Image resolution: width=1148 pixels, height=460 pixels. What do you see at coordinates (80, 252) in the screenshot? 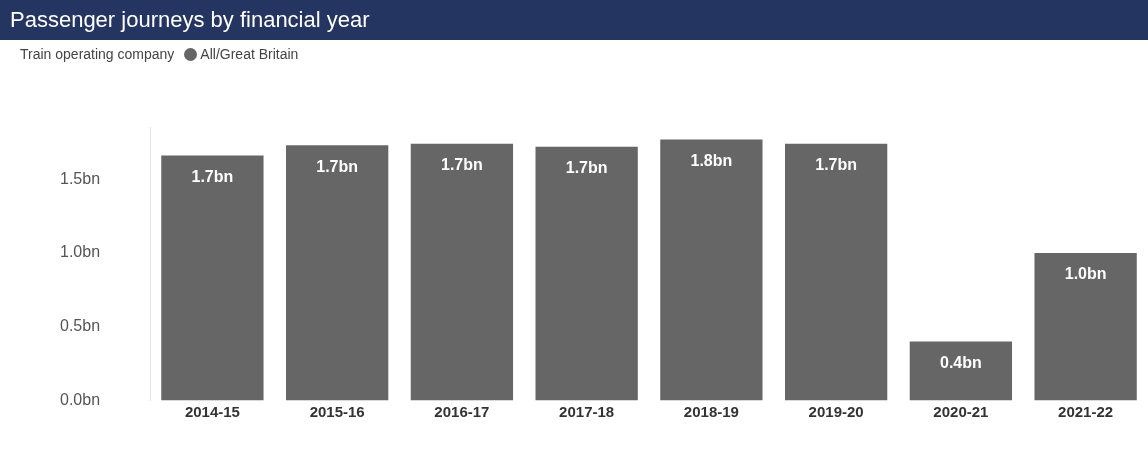
I see `y-tick-label: 1.0bn` at bounding box center [80, 252].